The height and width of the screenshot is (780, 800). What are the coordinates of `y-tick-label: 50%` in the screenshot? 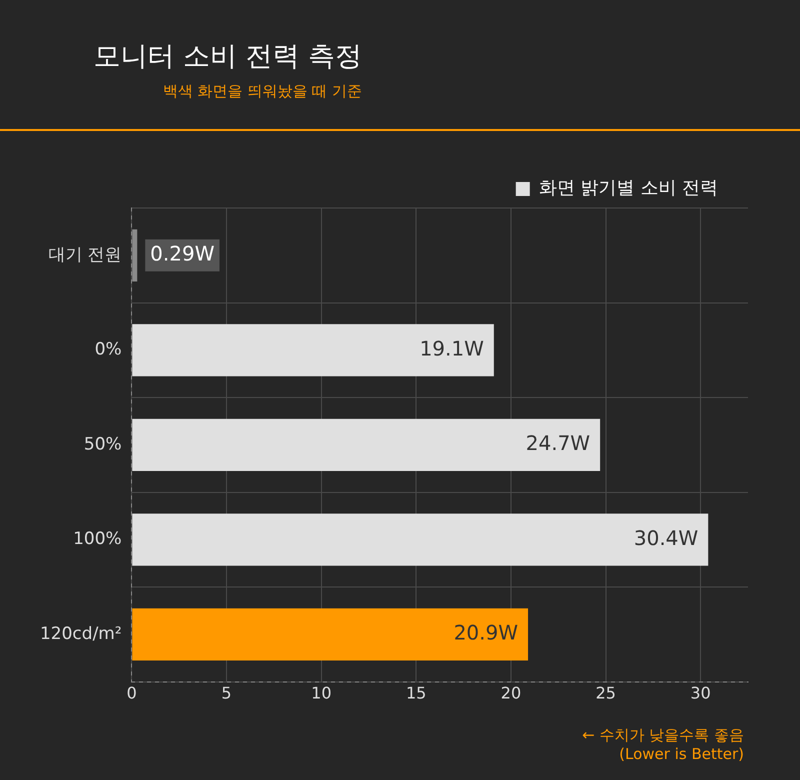 It's located at (103, 444).